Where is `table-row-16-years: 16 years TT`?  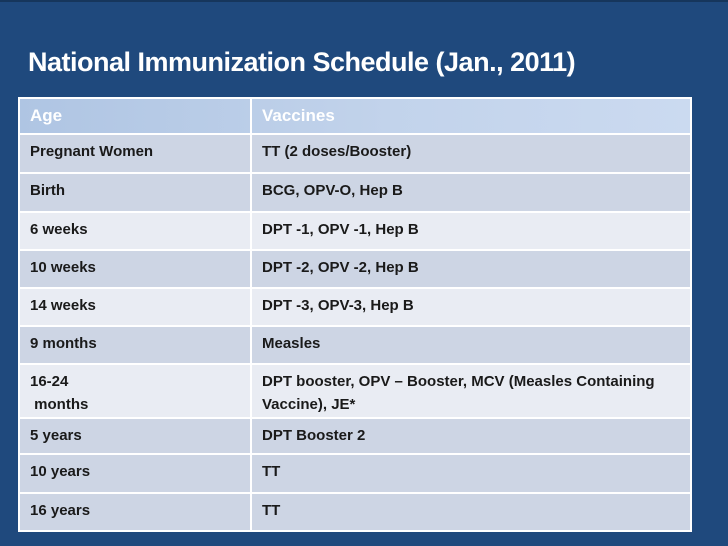
table-row-16-years: 16 years TT is located at coordinates (355, 512).